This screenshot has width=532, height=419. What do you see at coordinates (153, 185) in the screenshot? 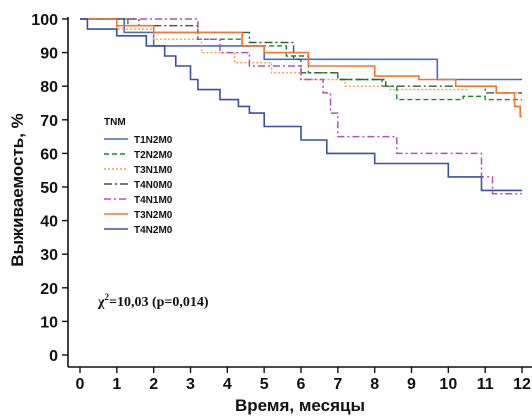
I see `legend-label-t4n0m0: T4N0M0` at bounding box center [153, 185].